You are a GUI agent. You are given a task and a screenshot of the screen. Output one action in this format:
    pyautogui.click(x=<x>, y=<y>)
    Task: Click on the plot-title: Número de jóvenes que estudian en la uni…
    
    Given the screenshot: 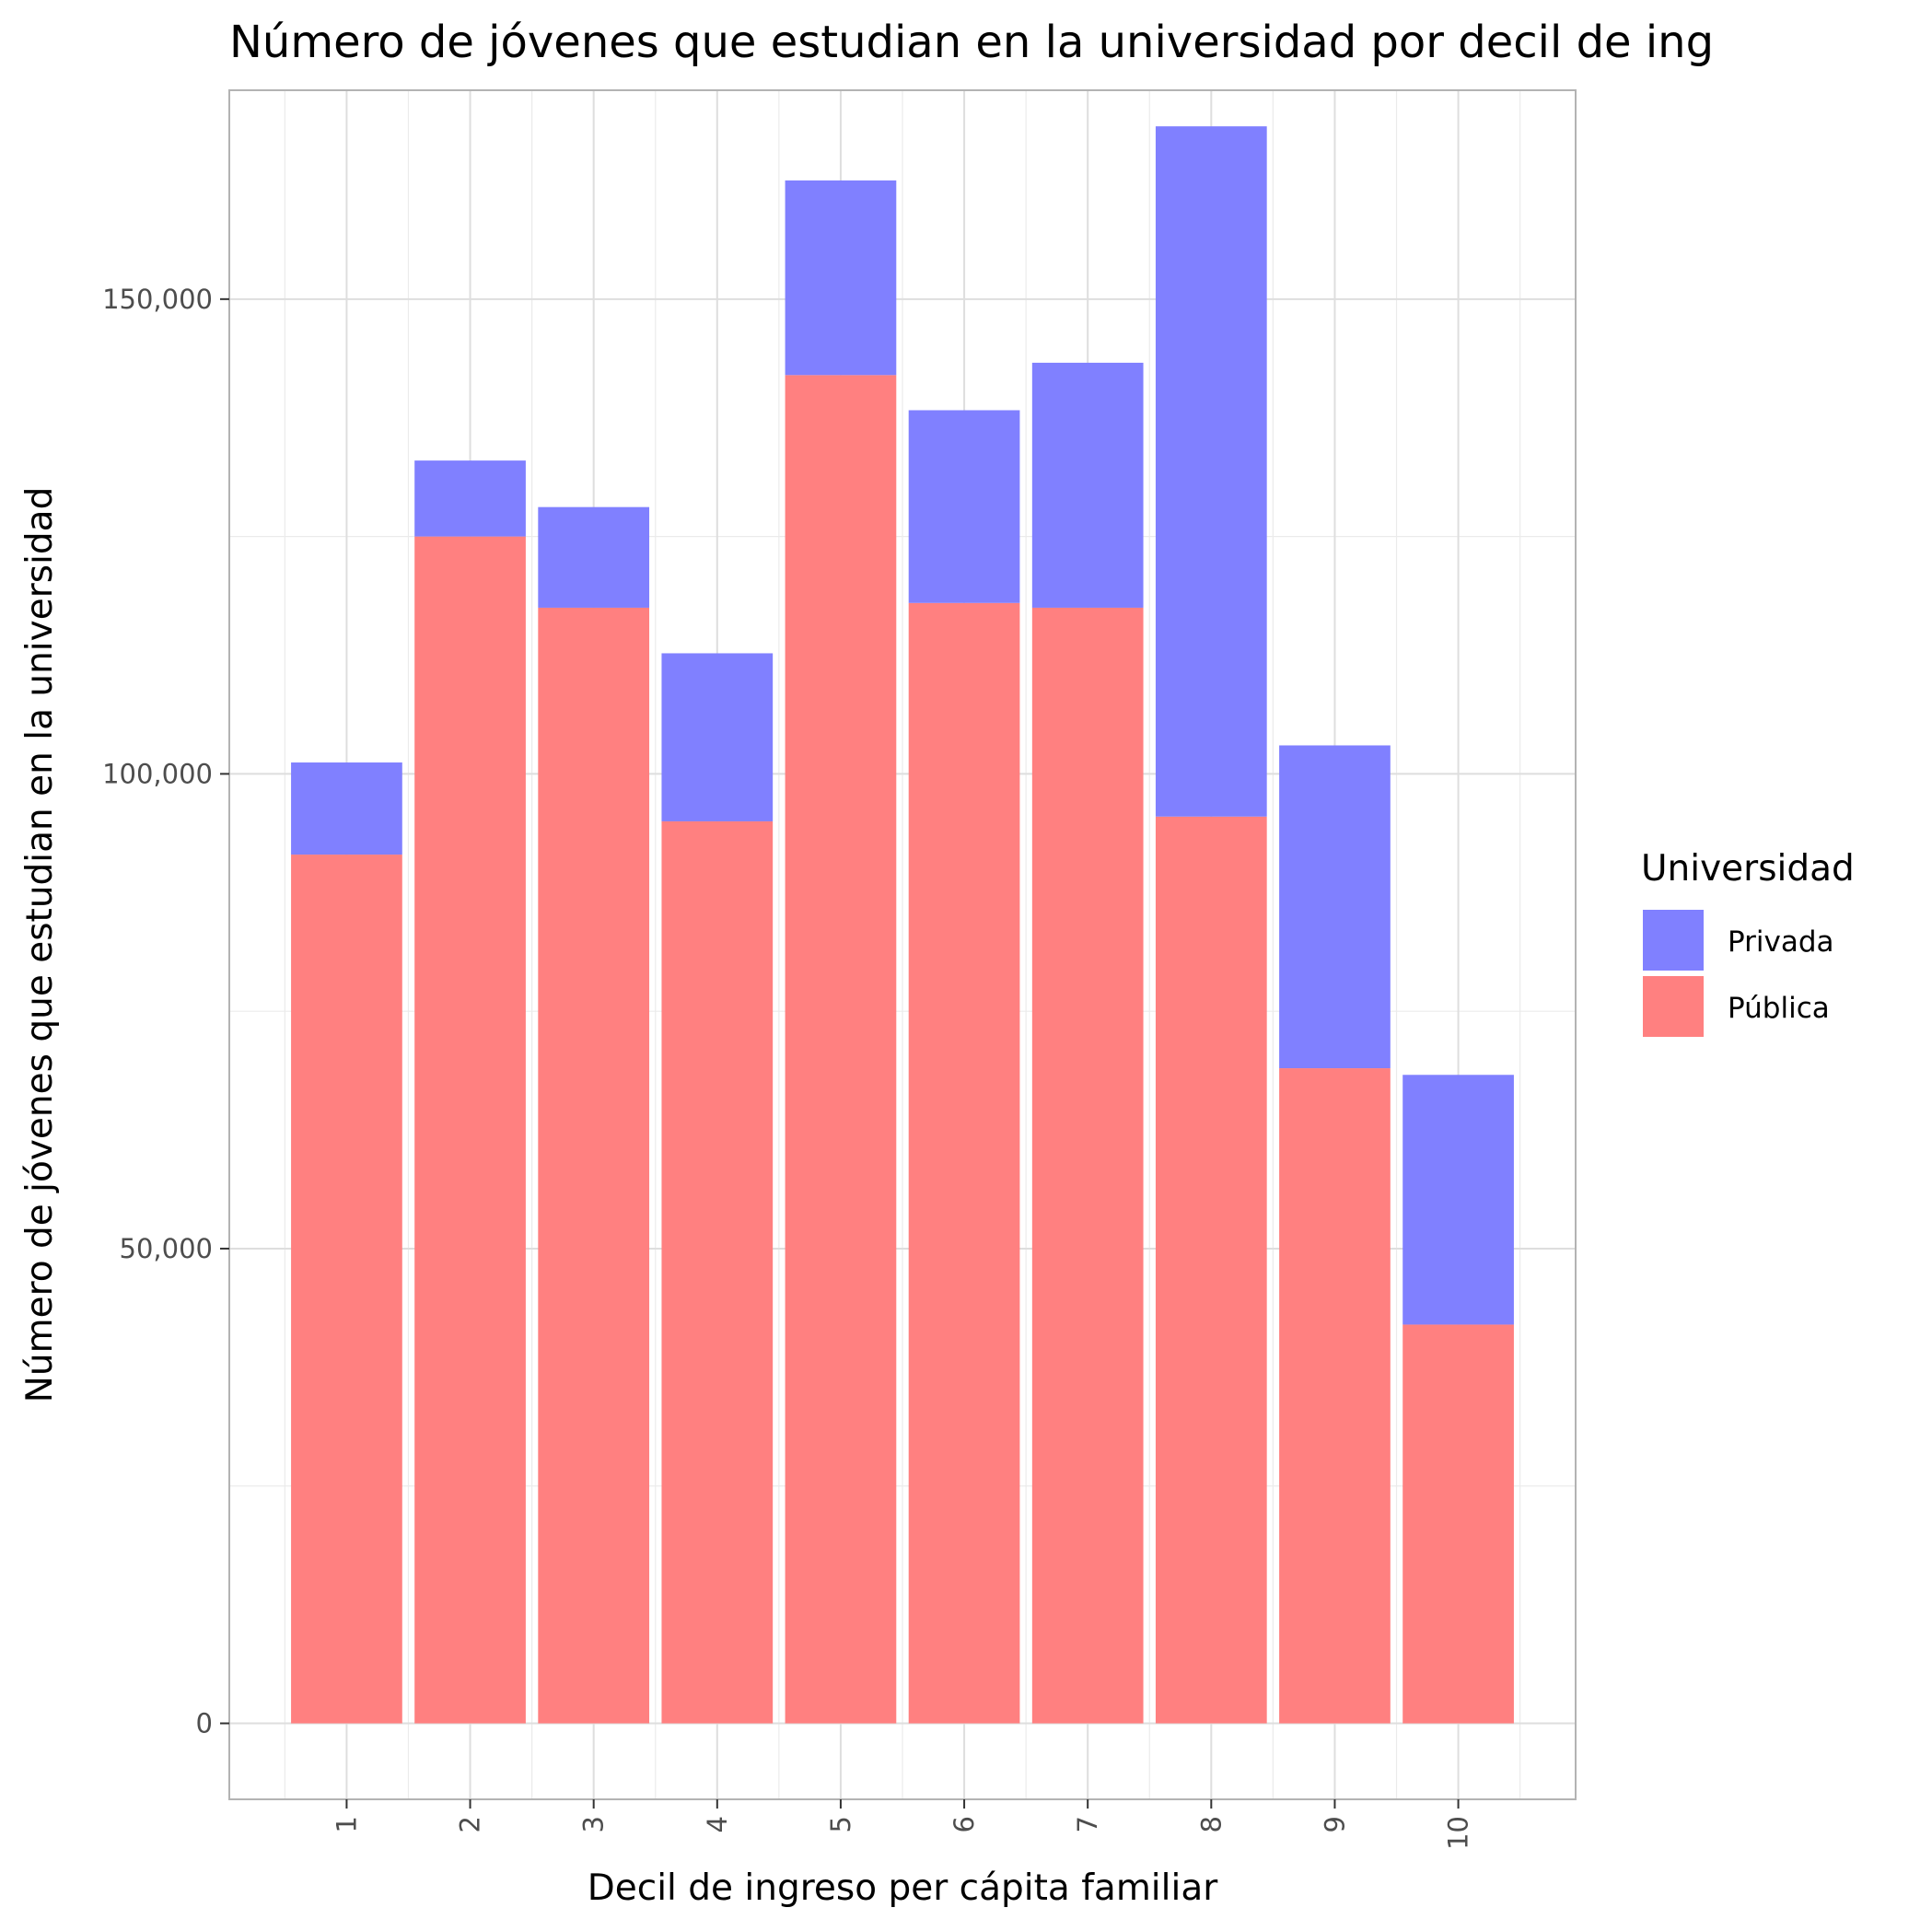 What is the action you would take?
    pyautogui.click(x=971, y=42)
    